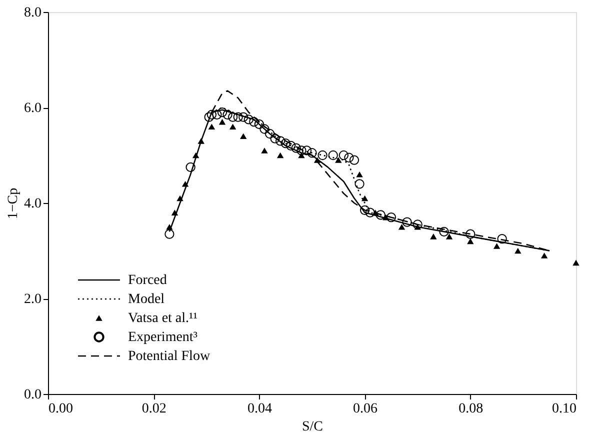 This screenshot has width=591, height=444. What do you see at coordinates (564, 409) in the screenshot?
I see `x-tick-label: 0.10` at bounding box center [564, 409].